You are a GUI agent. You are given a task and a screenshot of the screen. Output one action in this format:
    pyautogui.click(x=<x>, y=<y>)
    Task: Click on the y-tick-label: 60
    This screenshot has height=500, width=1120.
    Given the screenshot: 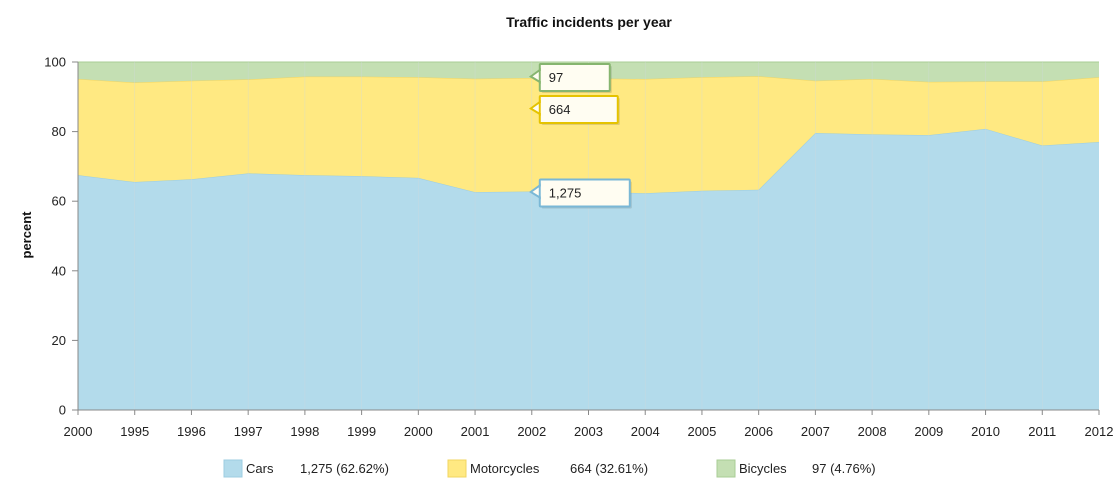 What is the action you would take?
    pyautogui.click(x=59, y=201)
    